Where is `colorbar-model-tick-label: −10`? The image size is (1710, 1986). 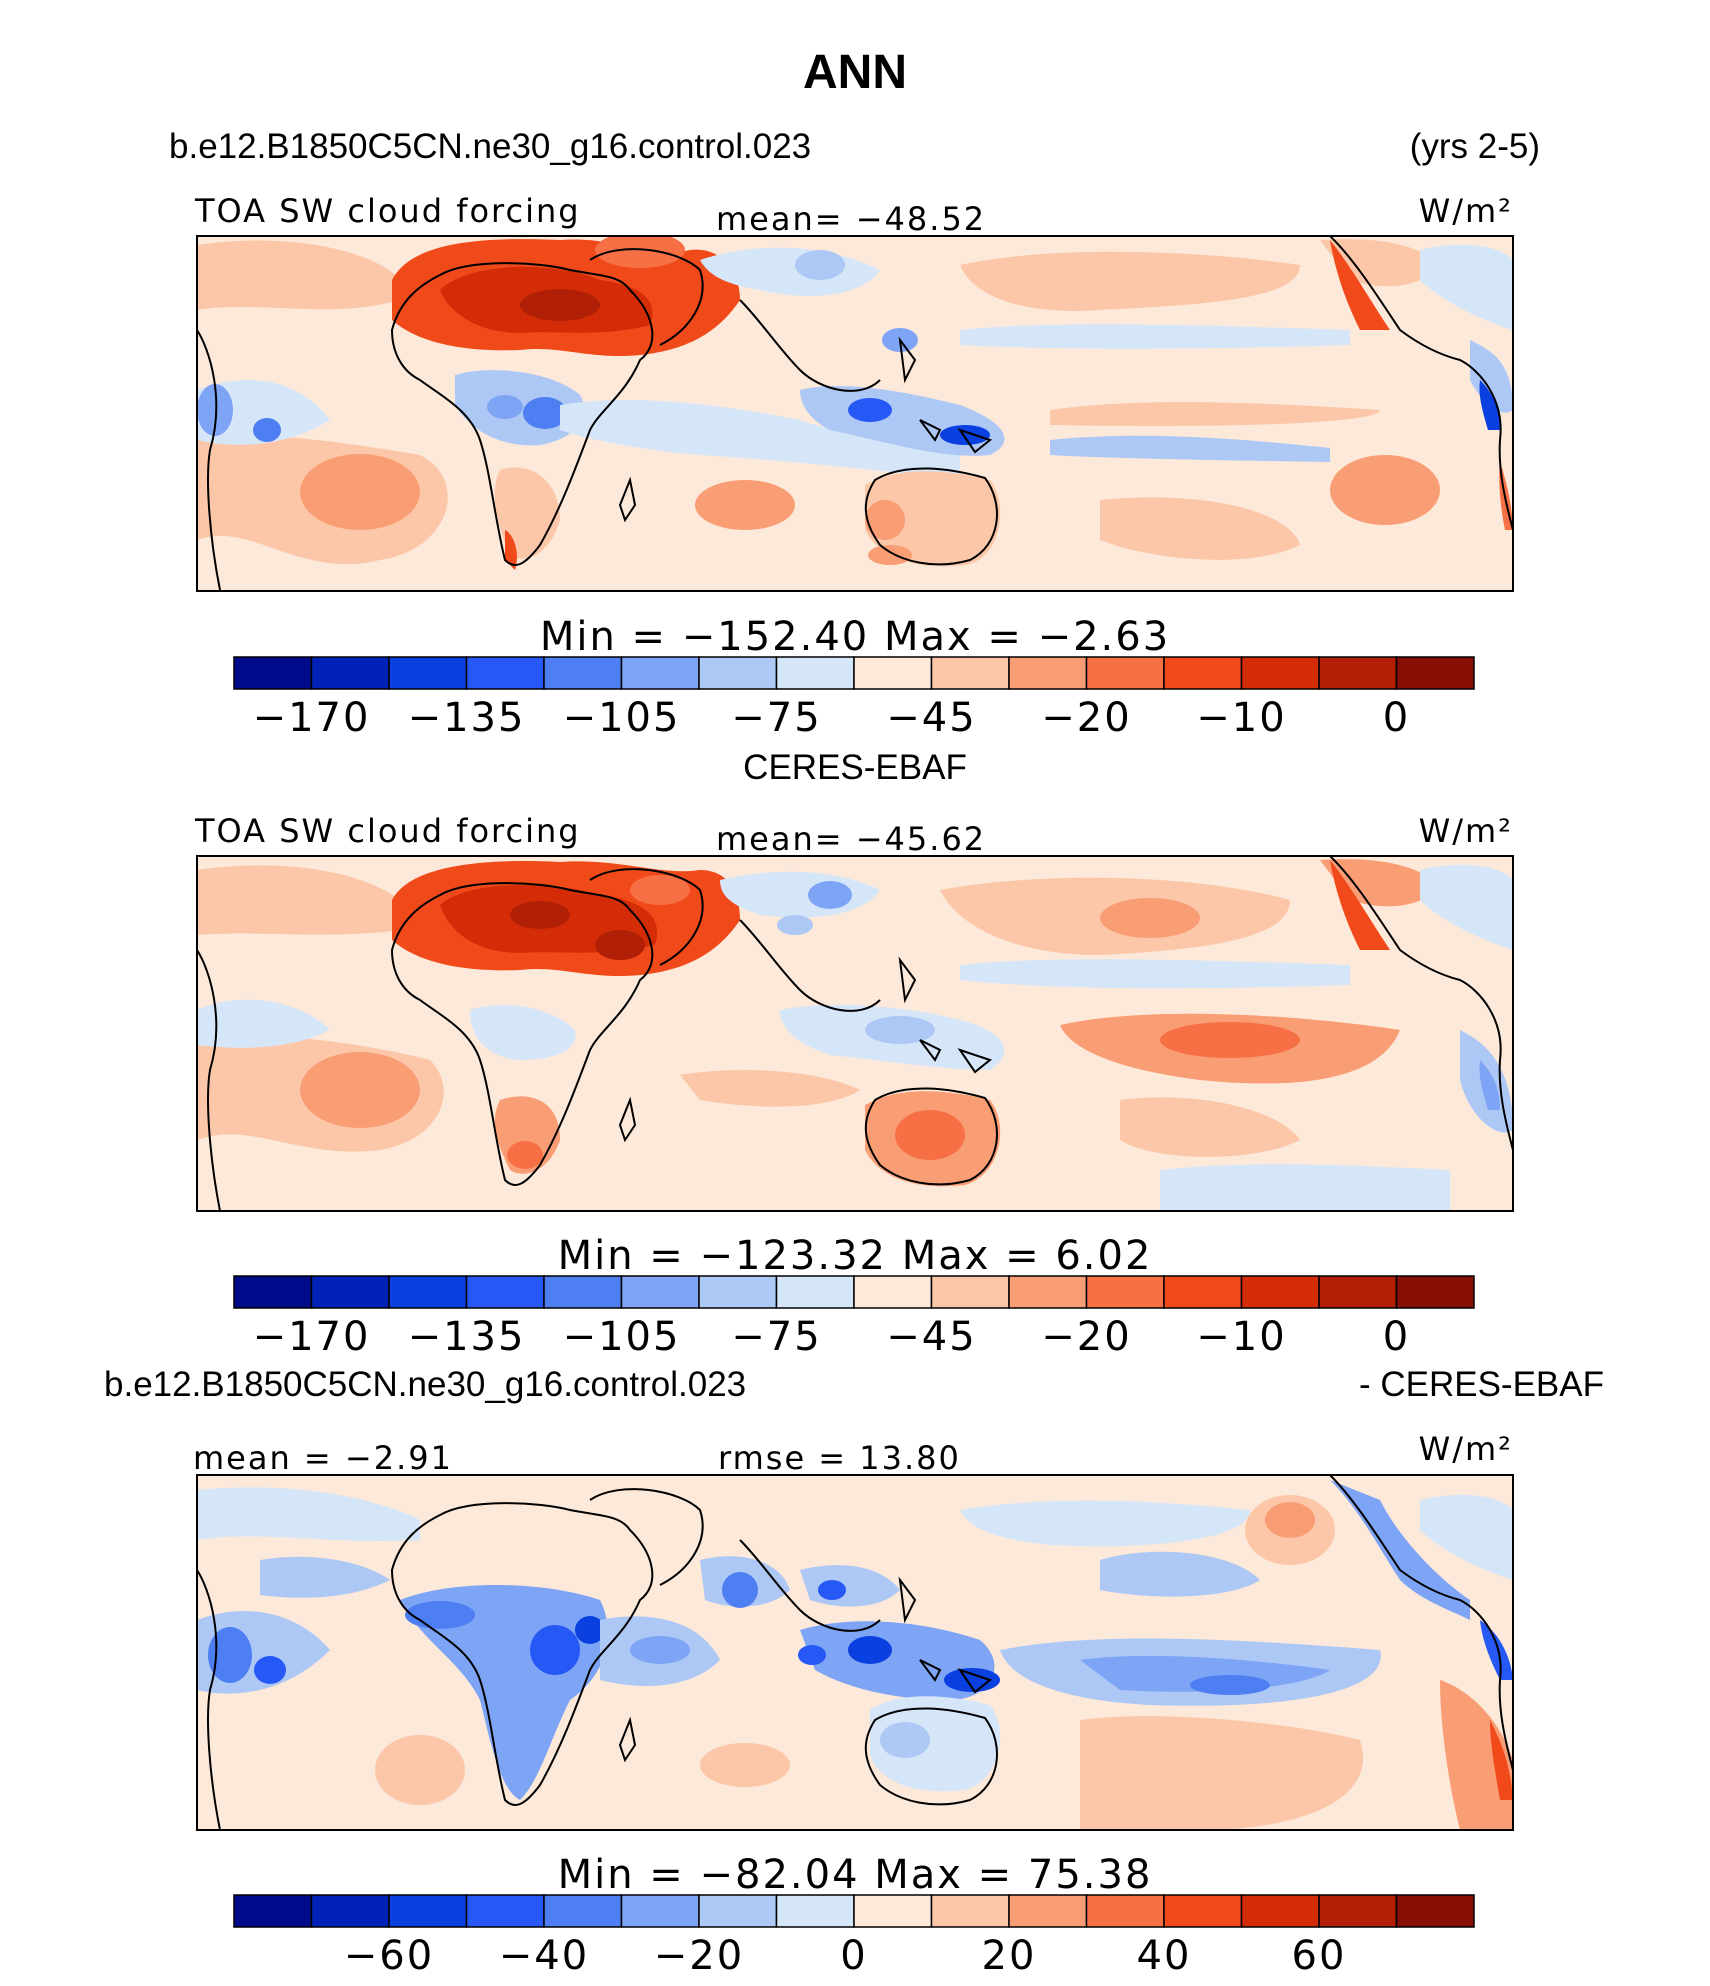
colorbar-model-tick-label: −10 is located at coordinates (1241, 718).